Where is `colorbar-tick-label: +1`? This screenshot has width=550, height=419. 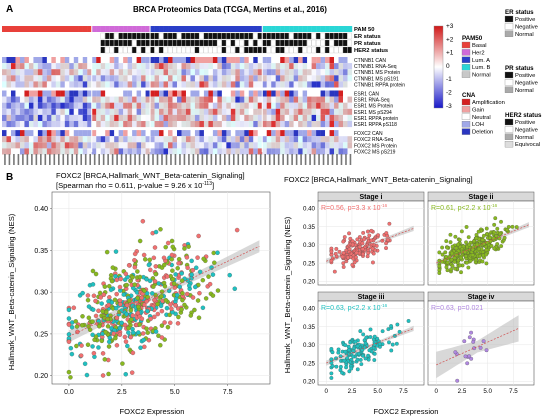 colorbar-tick-label: +1 is located at coordinates (450, 53).